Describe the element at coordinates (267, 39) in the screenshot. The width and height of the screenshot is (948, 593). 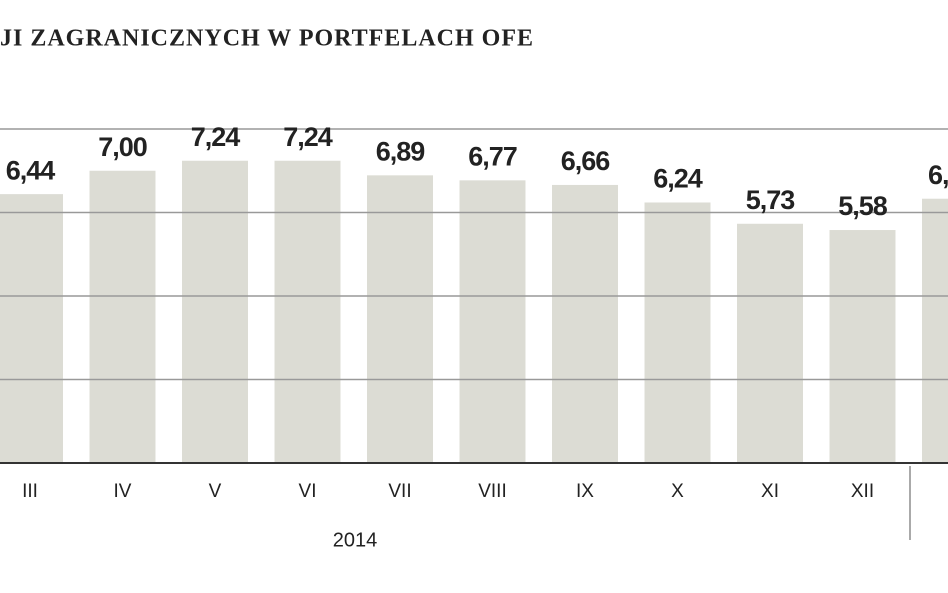
I see `chart-title: JI ZAGRANICZNYCH W PORTFELACH OFE` at that location.